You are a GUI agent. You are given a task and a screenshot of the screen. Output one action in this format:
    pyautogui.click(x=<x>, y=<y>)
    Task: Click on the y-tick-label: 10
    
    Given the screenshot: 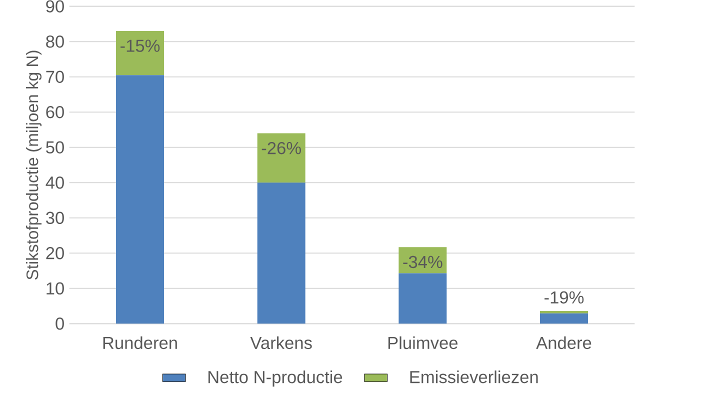 What is the action you would take?
    pyautogui.click(x=55, y=288)
    